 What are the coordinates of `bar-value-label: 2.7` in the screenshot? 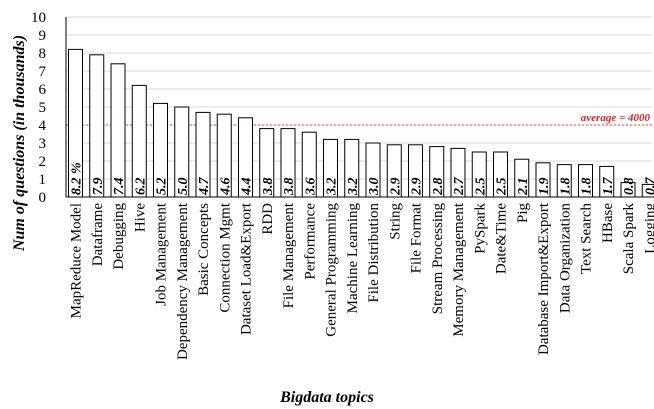 It's located at (459, 187).